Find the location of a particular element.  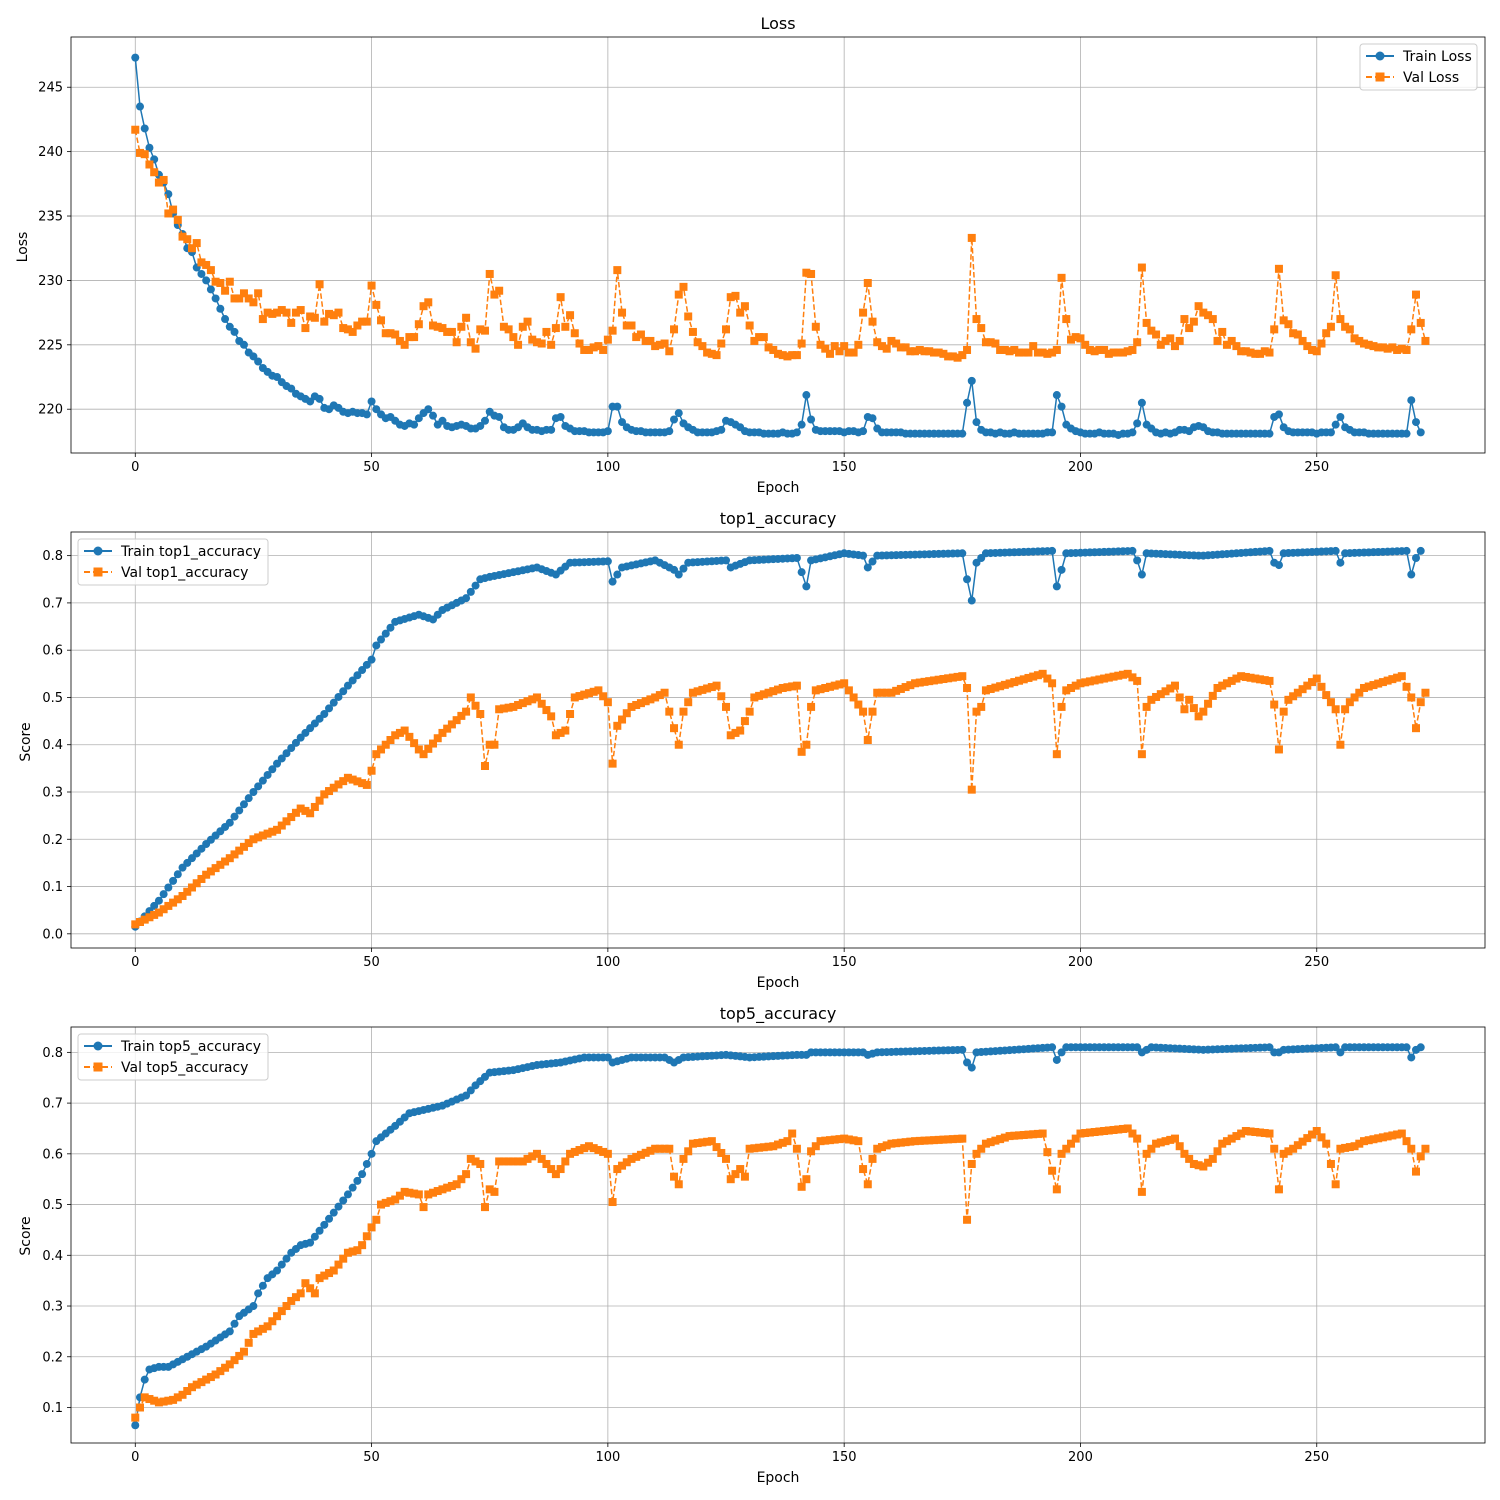

x-tick-label: 0 is located at coordinates (135, 962).